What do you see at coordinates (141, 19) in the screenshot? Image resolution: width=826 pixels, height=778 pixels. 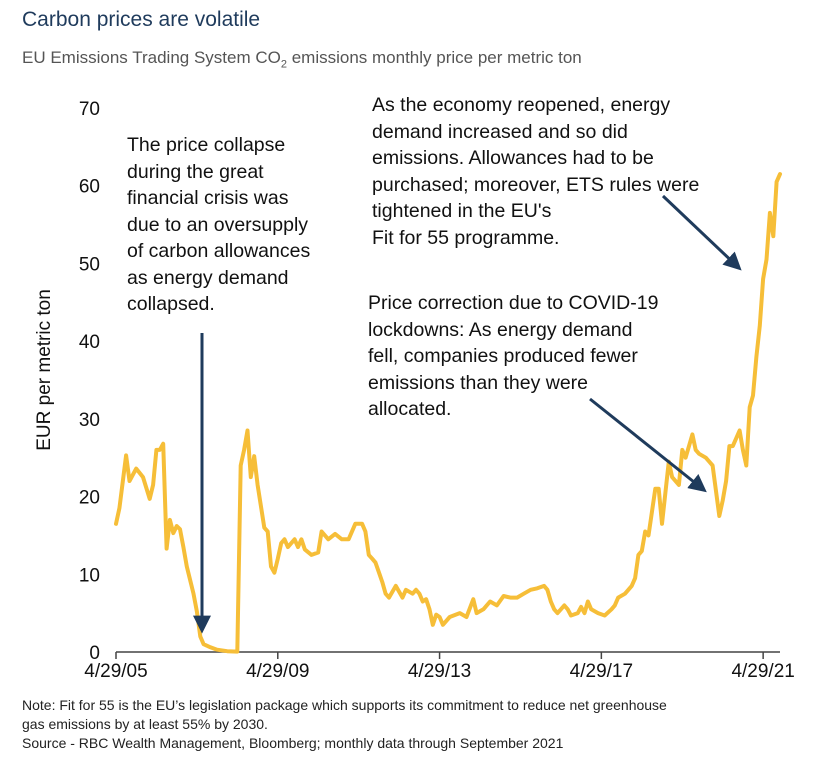 I see `chart-title: Carbon prices are volatile` at bounding box center [141, 19].